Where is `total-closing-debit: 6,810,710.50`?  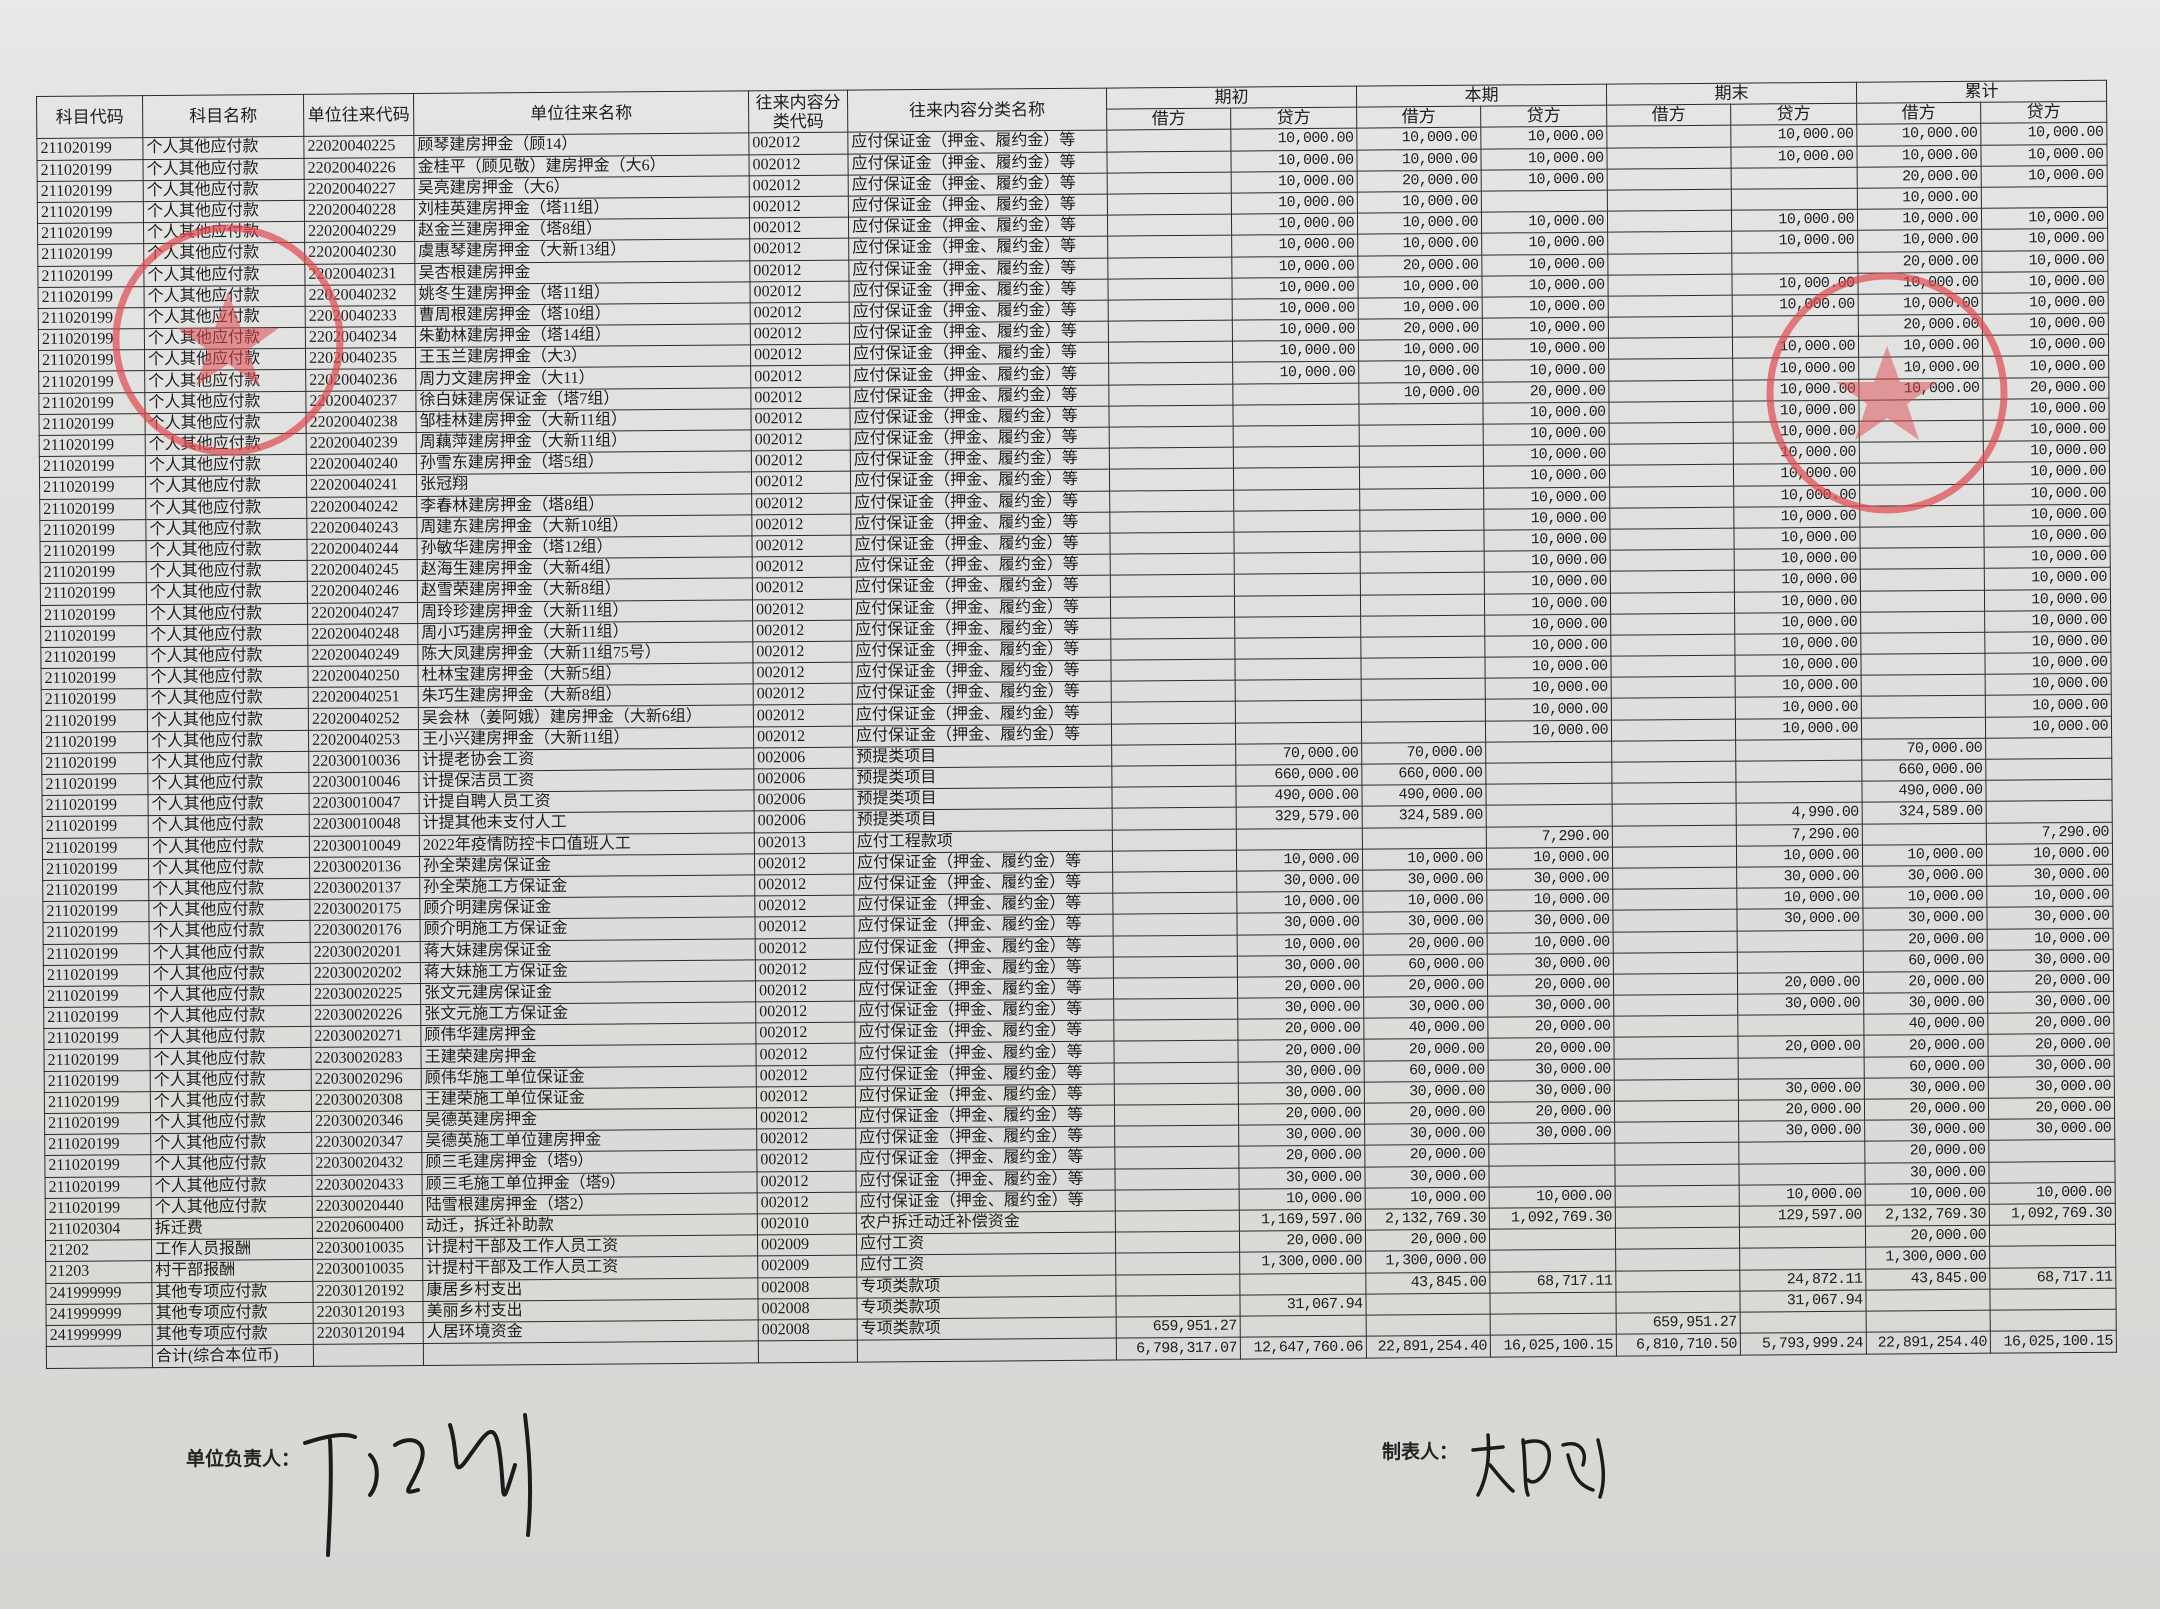 total-closing-debit: 6,810,710.50 is located at coordinates (1678, 1345).